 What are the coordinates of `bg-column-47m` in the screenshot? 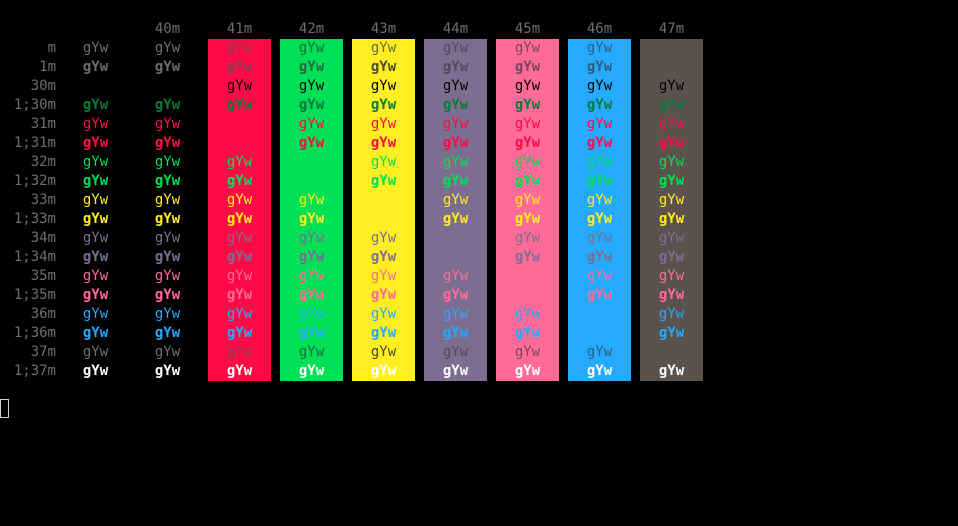 It's located at (671, 210).